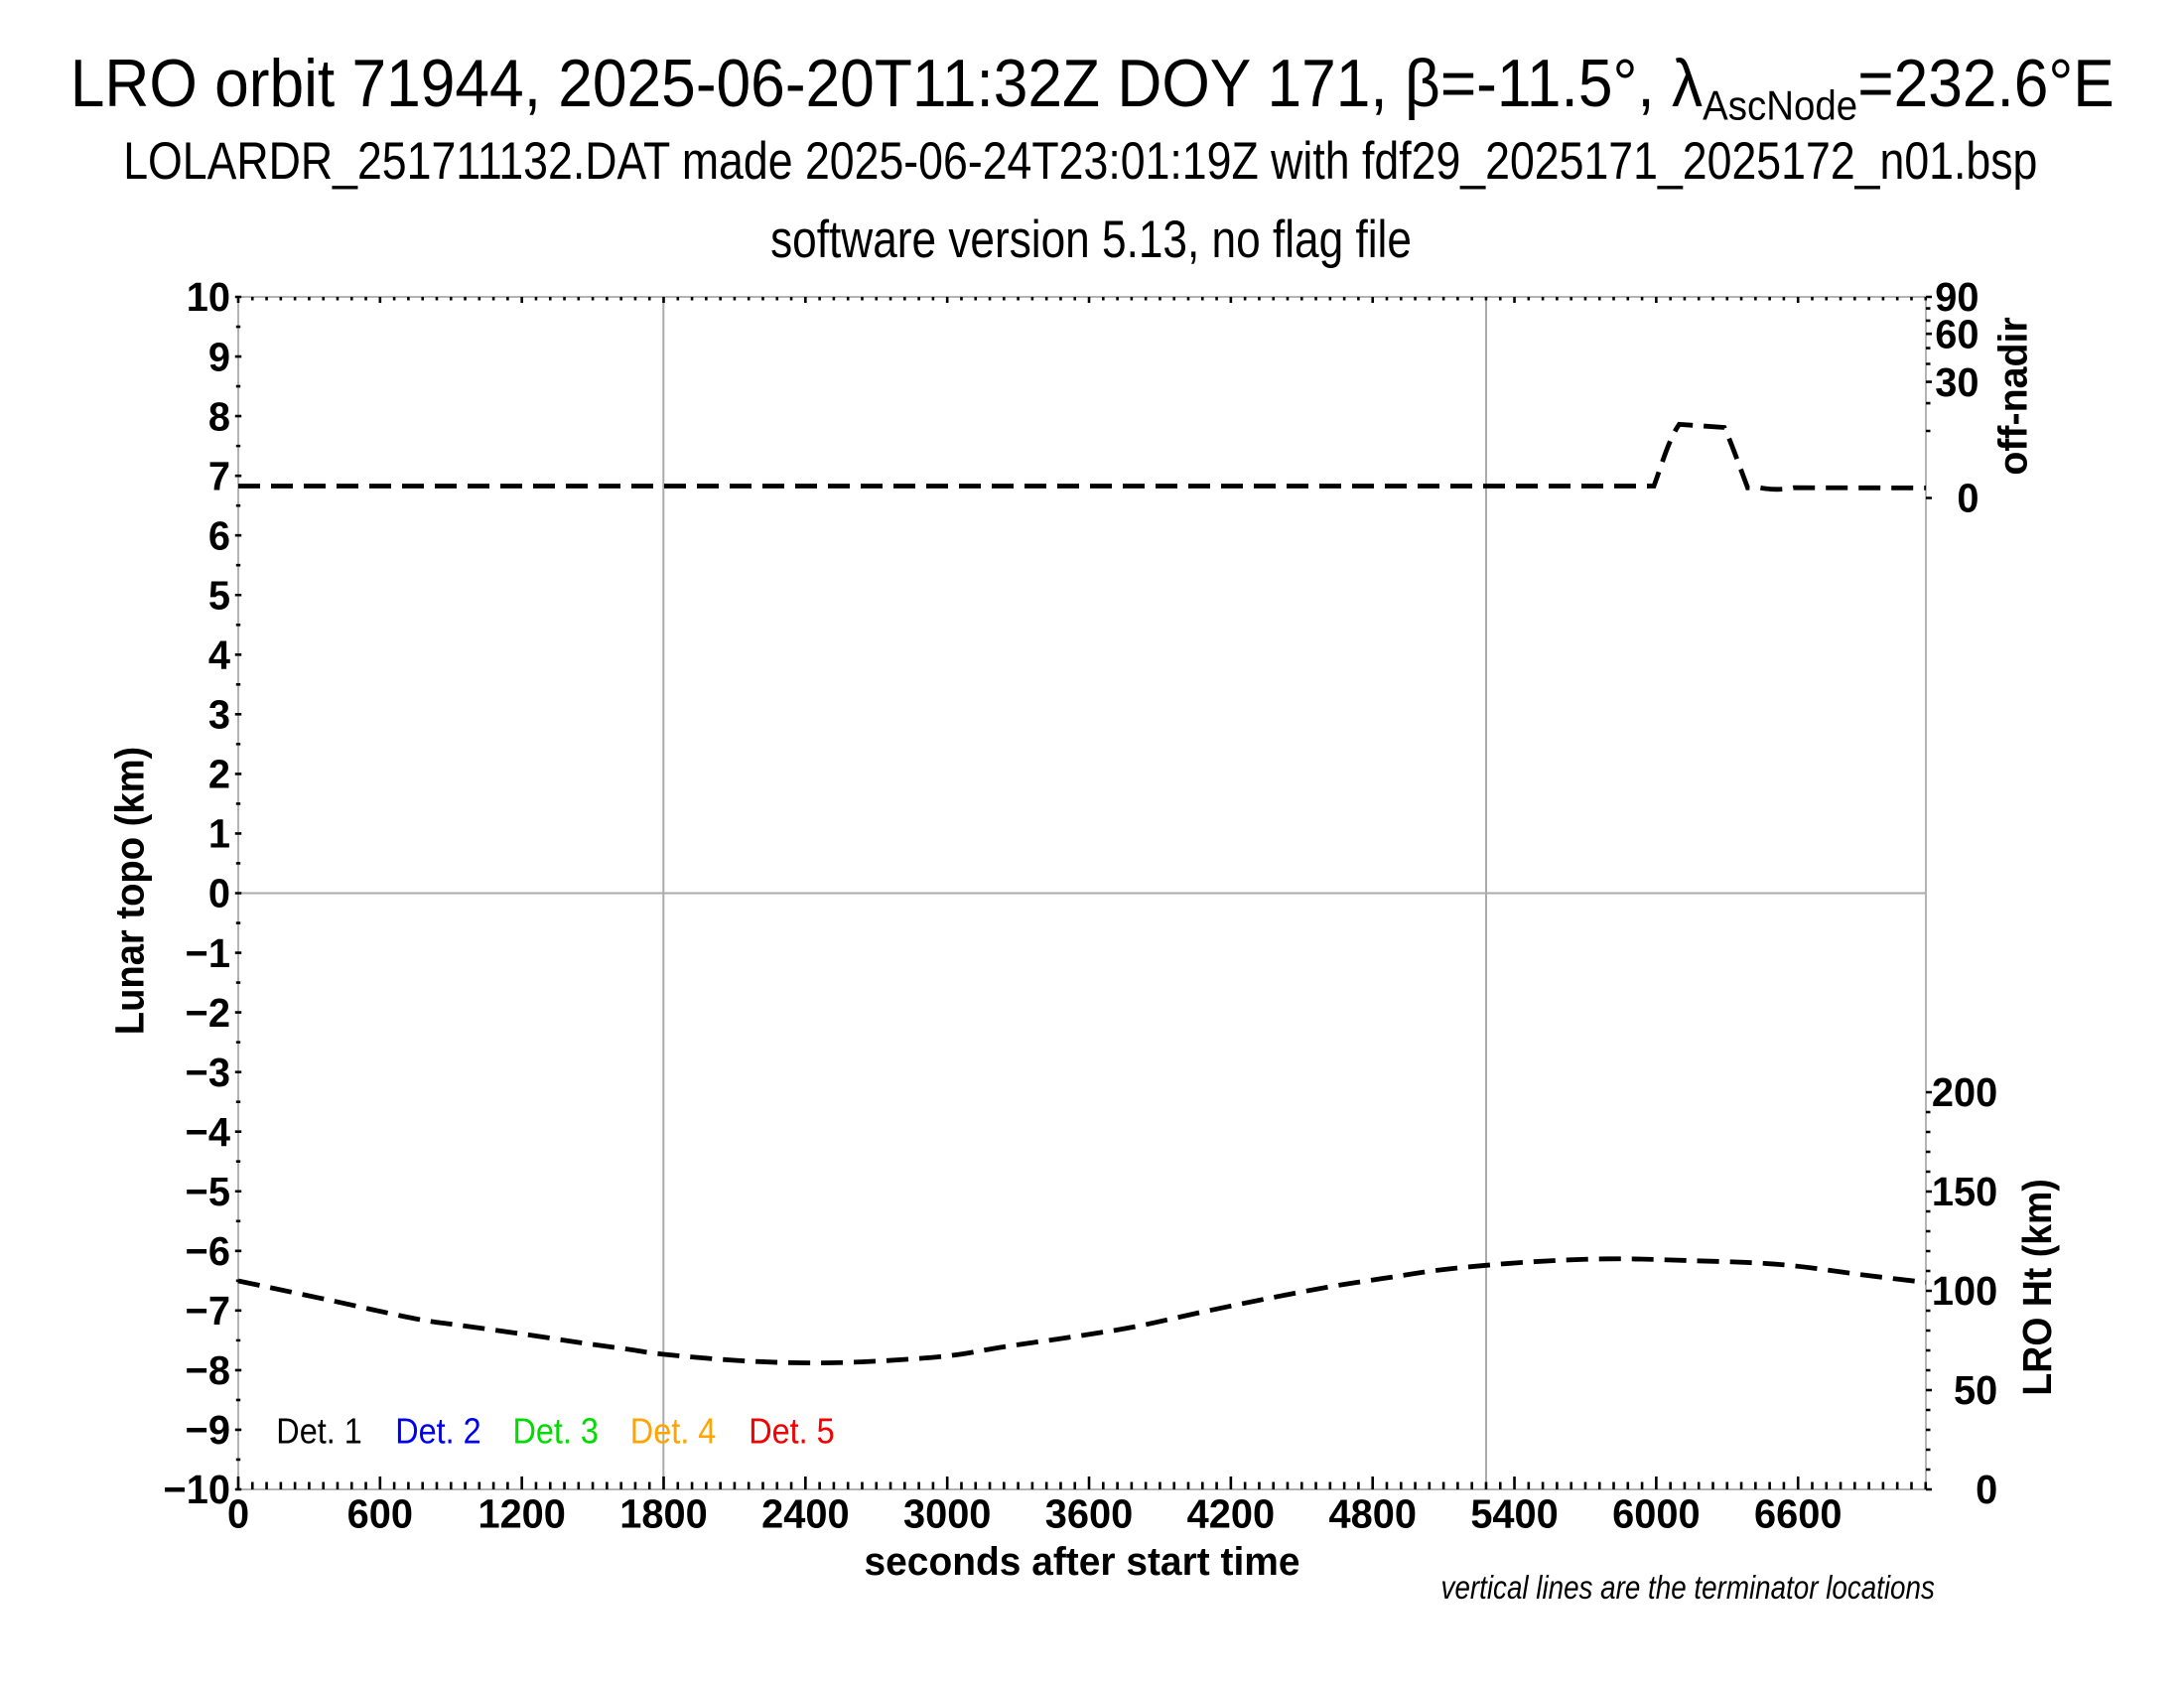 This screenshot has height=1688, width=2184. What do you see at coordinates (556, 1432) in the screenshot?
I see `svg-text: Det. 3` at bounding box center [556, 1432].